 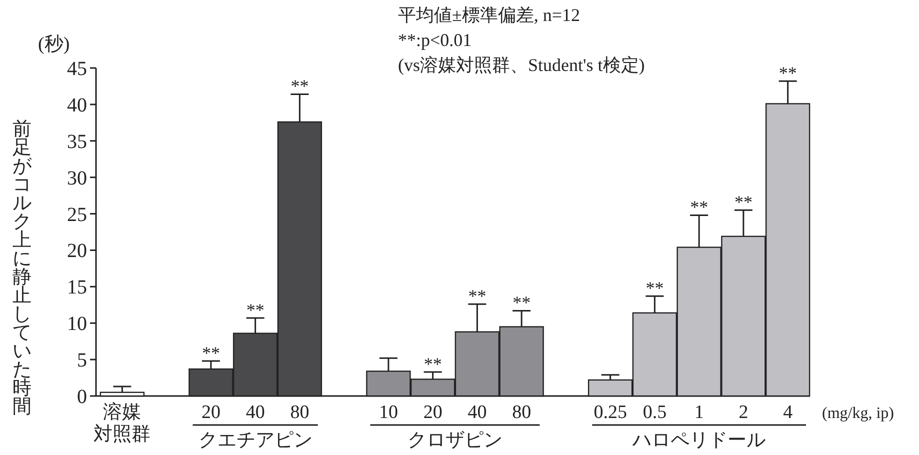 What do you see at coordinates (699, 412) in the screenshot?
I see `x-tick-label: 1` at bounding box center [699, 412].